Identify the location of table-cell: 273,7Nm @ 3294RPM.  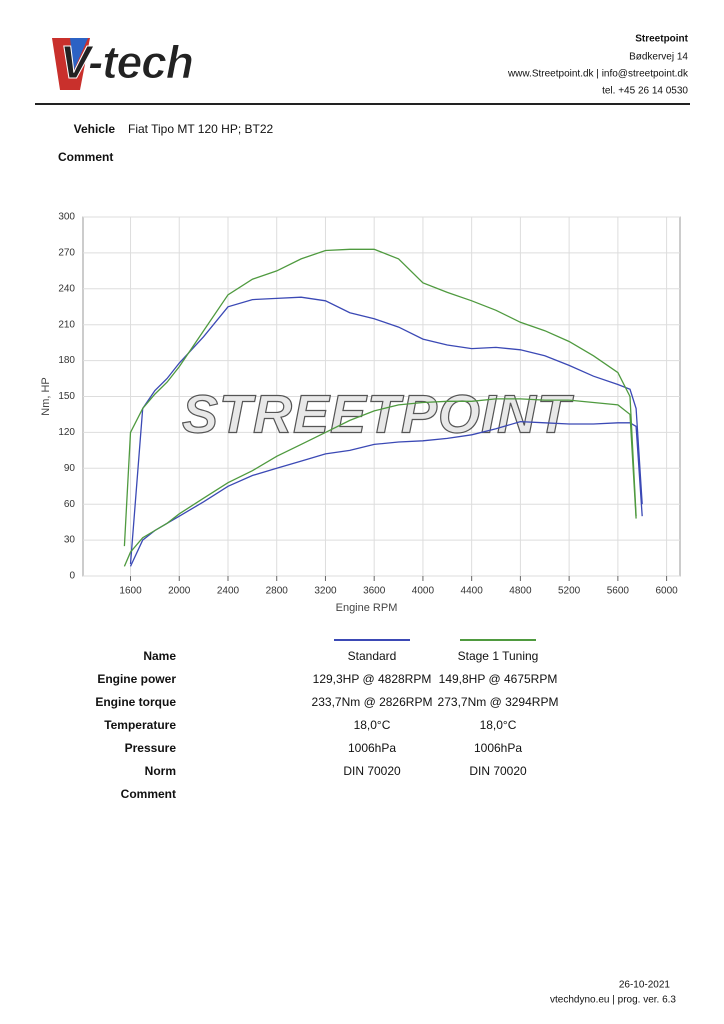
(498, 702).